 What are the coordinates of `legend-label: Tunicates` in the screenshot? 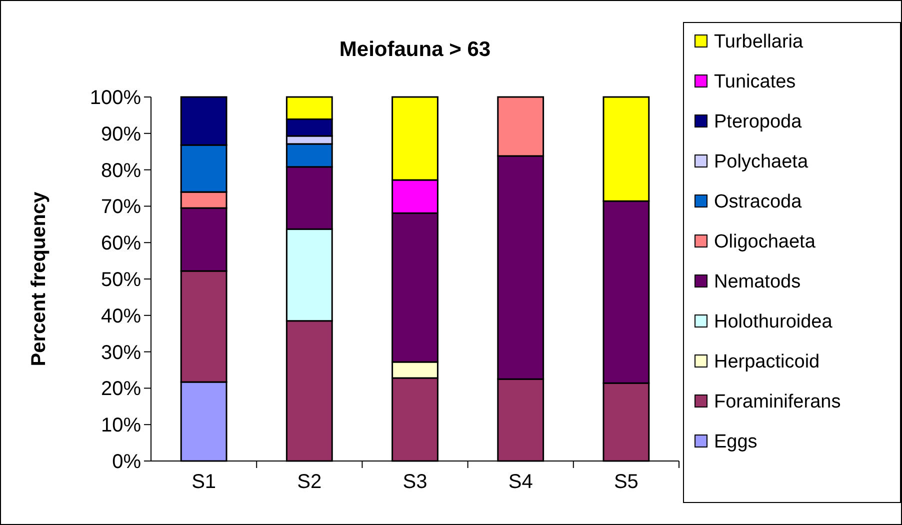 It's located at (755, 82).